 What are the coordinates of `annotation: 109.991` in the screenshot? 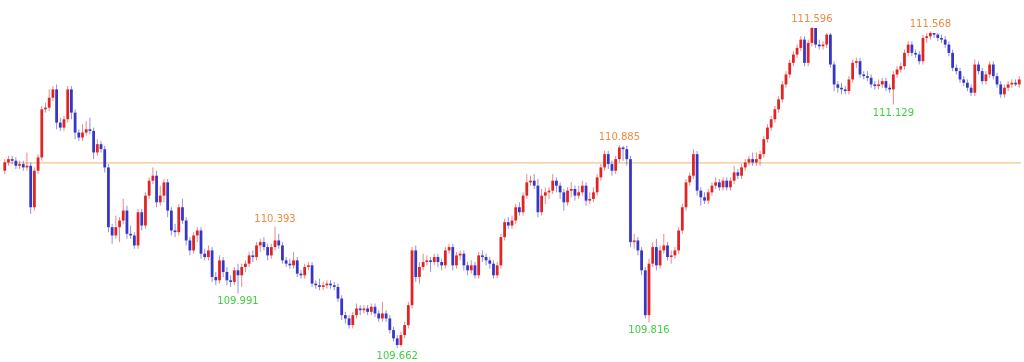 It's located at (238, 301).